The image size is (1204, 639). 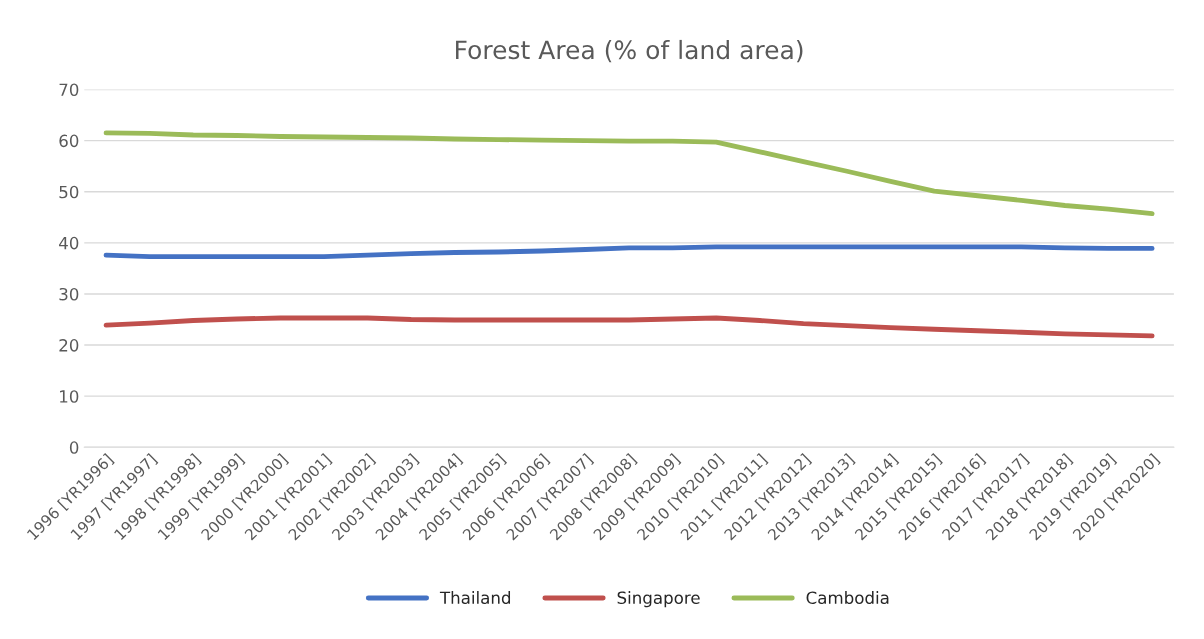 I want to click on legend-label: Cambodia, so click(x=847, y=598).